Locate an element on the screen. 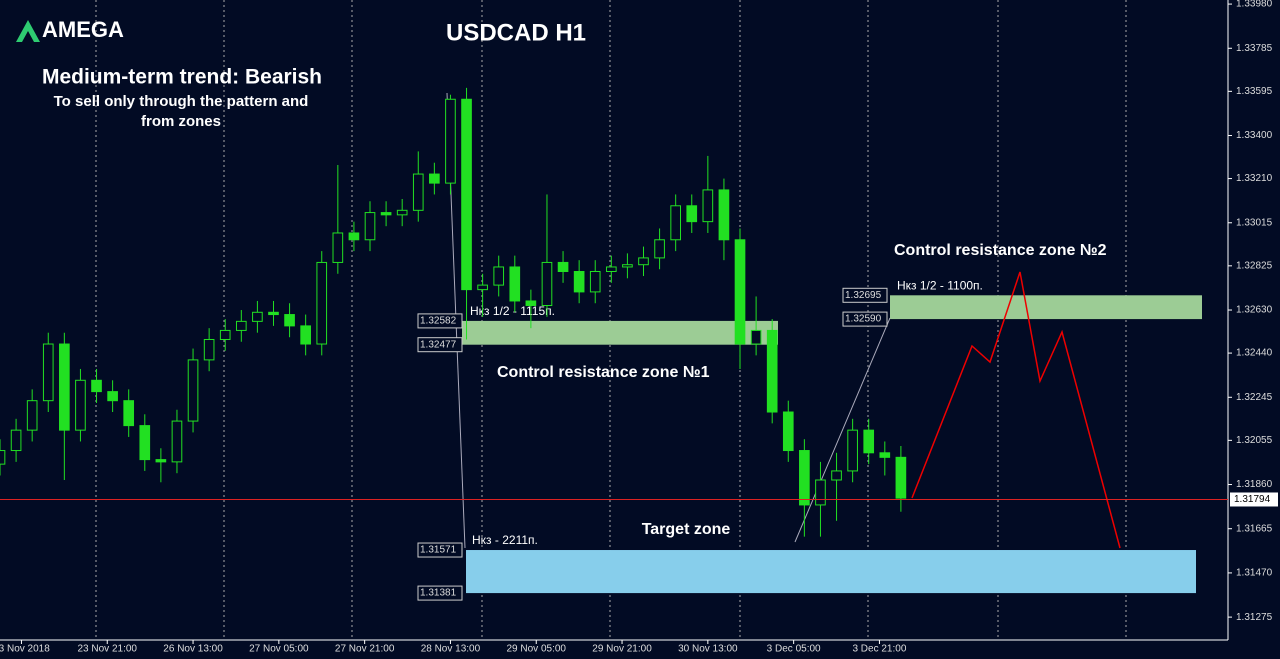  y-tick-label: 1.32245 is located at coordinates (1254, 397).